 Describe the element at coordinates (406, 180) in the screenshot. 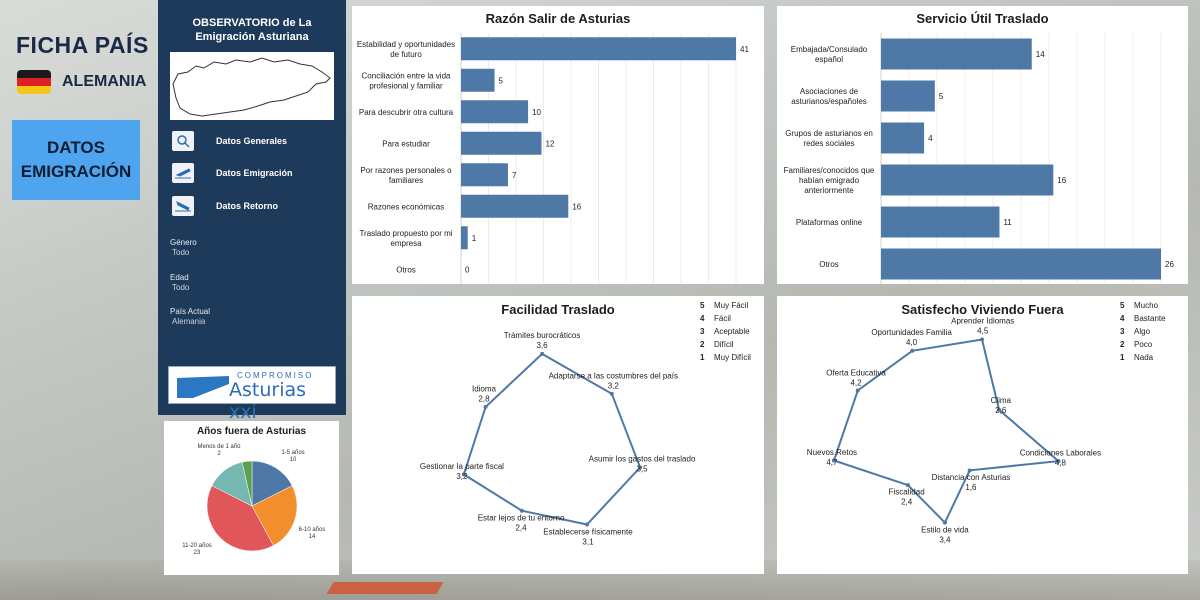

I see `category-label-line: familiares` at that location.